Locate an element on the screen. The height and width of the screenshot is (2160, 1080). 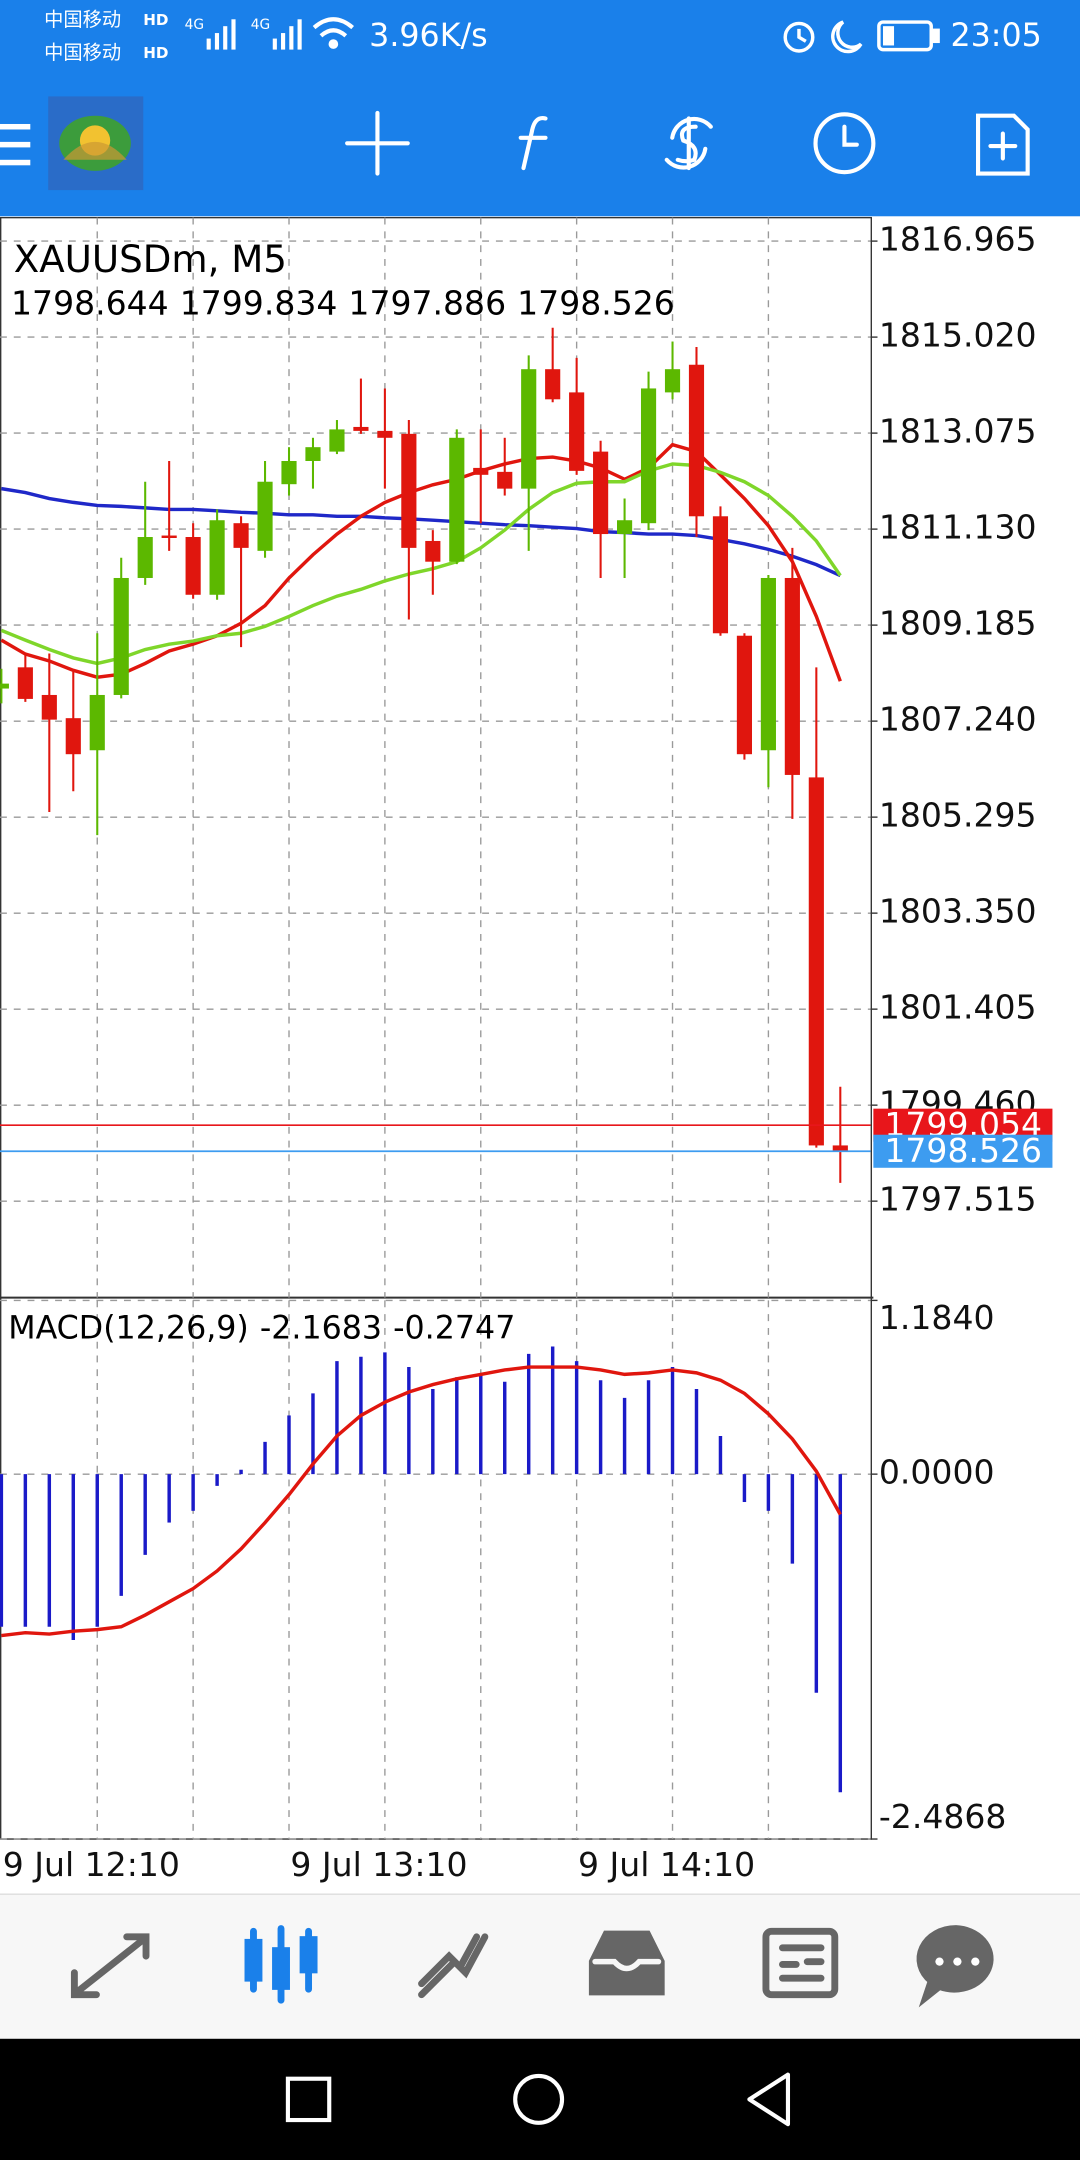
y-tick-label: 1815.020 is located at coordinates (958, 335).